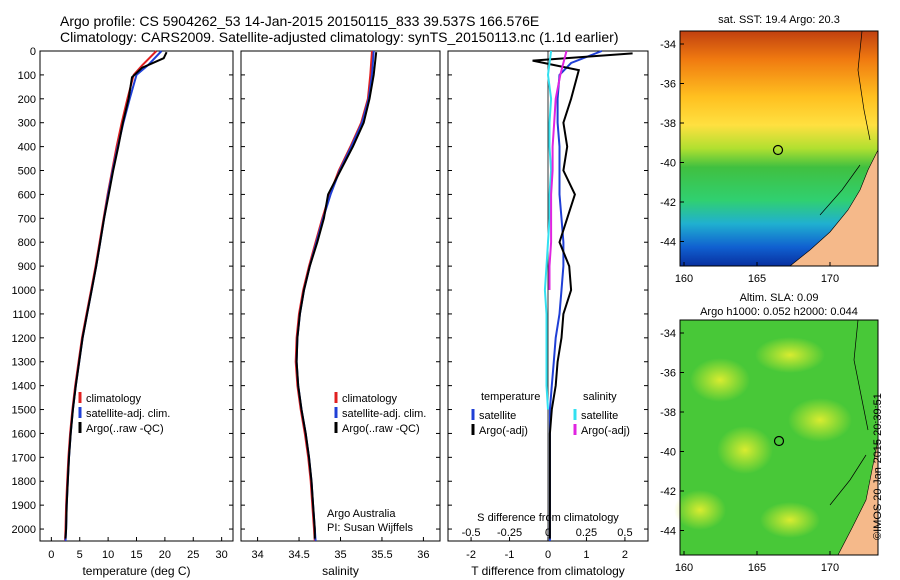 This screenshot has height=580, width=900. Describe the element at coordinates (136, 555) in the screenshot. I see `x-tick-label: 15` at that location.